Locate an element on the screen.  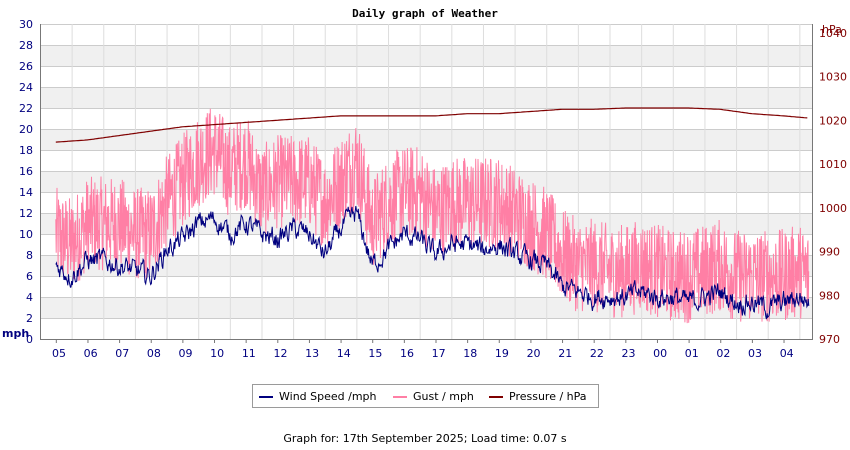
x-axis-tick-label: 14 is located at coordinates (344, 353).